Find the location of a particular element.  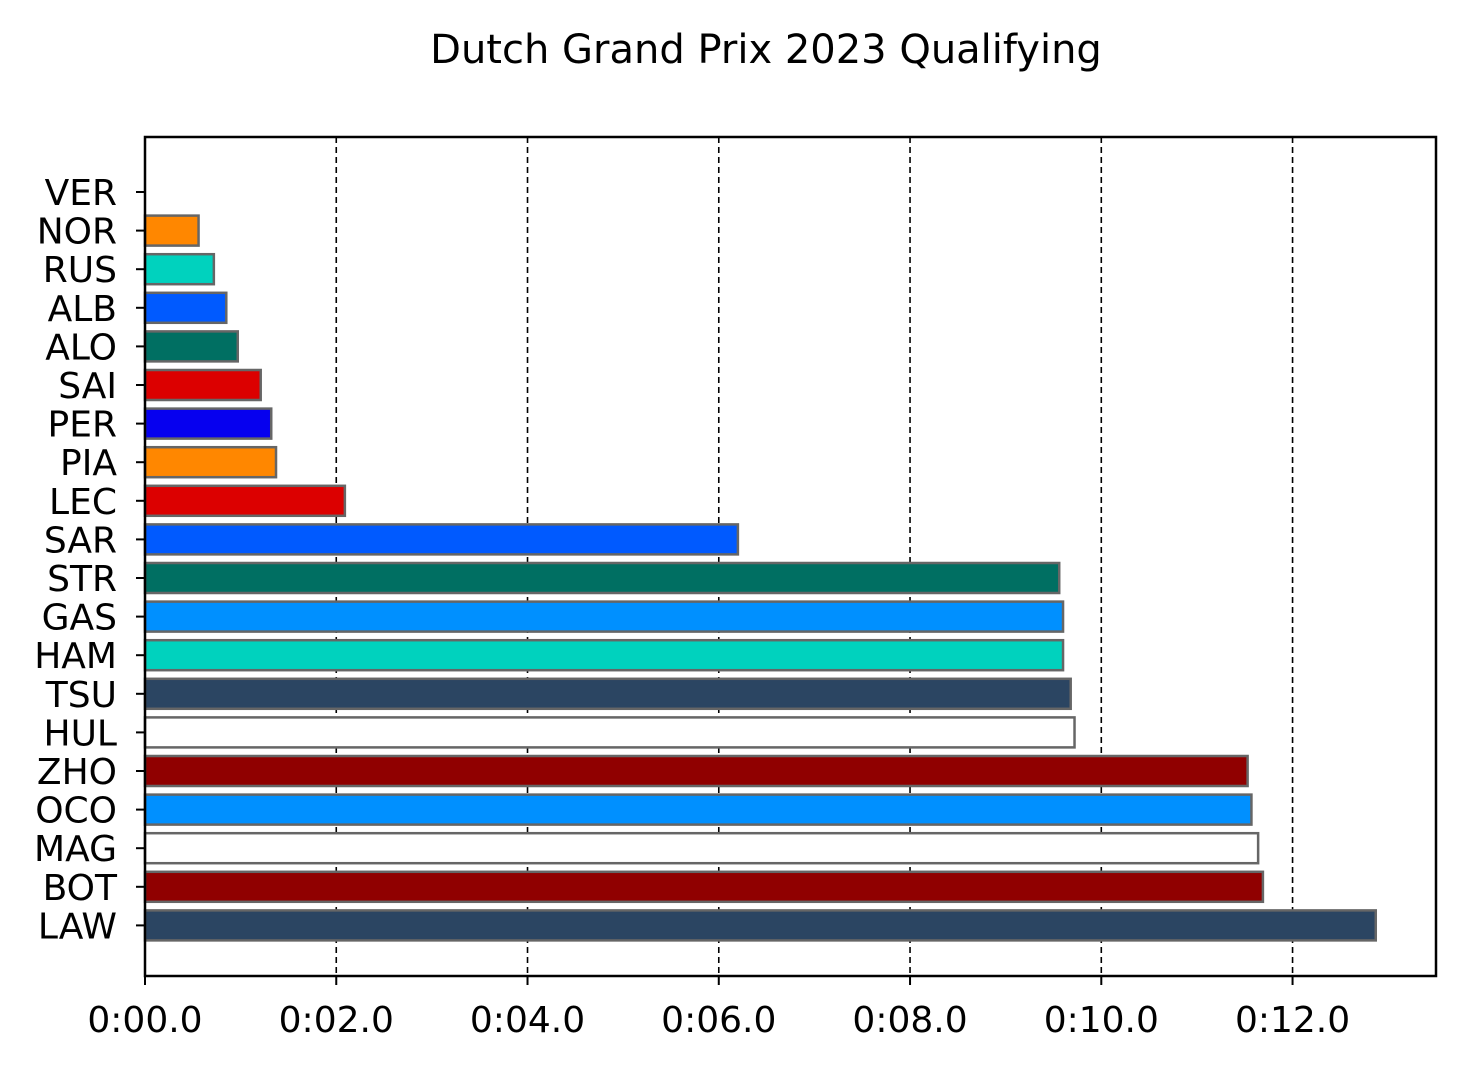

y-tick-label-tsu: TSU is located at coordinates (81, 695).